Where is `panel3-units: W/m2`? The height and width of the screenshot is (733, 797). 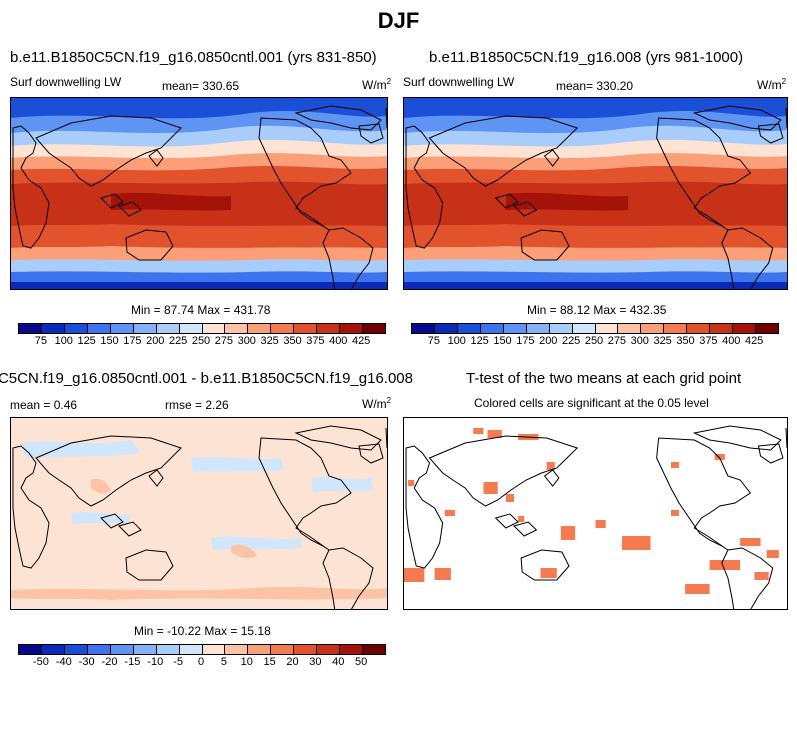
panel3-units: W/m2 is located at coordinates (377, 403).